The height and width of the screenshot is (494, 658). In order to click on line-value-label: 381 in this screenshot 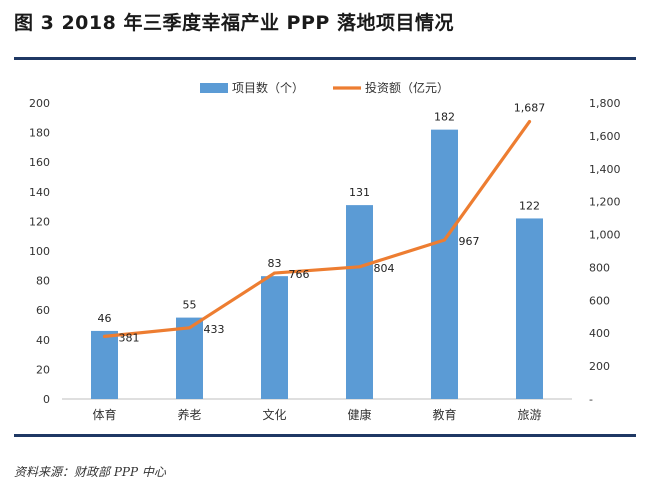, I will do `click(129, 337)`.